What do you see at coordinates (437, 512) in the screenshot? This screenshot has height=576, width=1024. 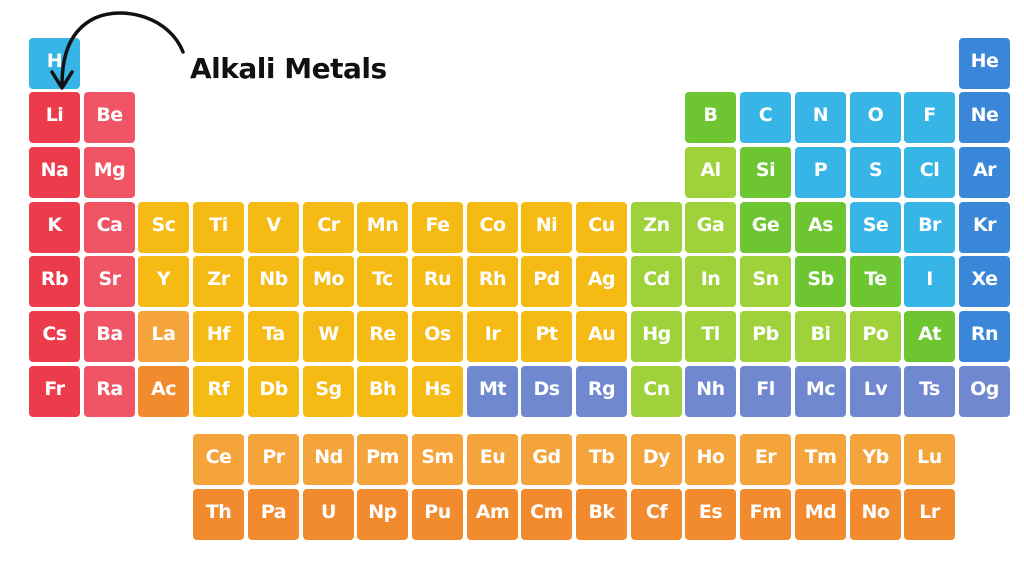 I see `element-symbol: Pu` at bounding box center [437, 512].